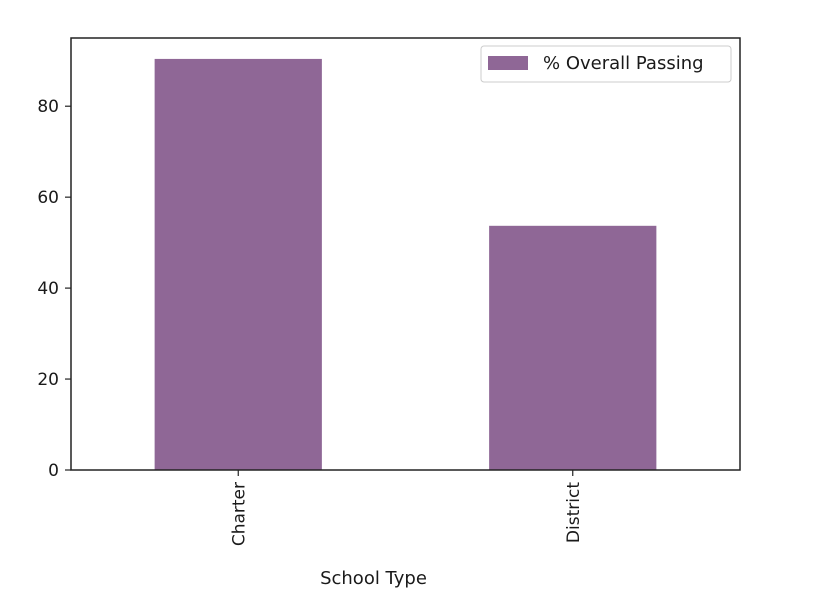  I want to click on y-tick-label: 80, so click(48, 107).